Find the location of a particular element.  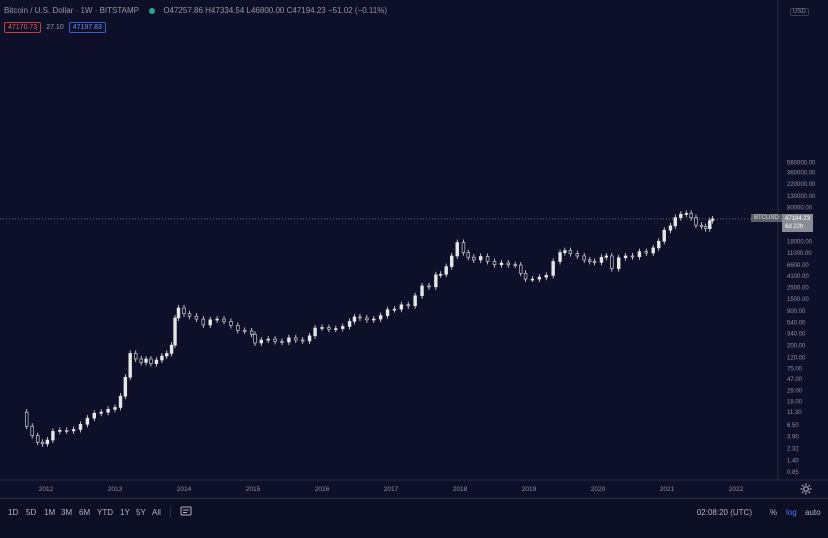

price-tick-label: 3.90 is located at coordinates (793, 438).